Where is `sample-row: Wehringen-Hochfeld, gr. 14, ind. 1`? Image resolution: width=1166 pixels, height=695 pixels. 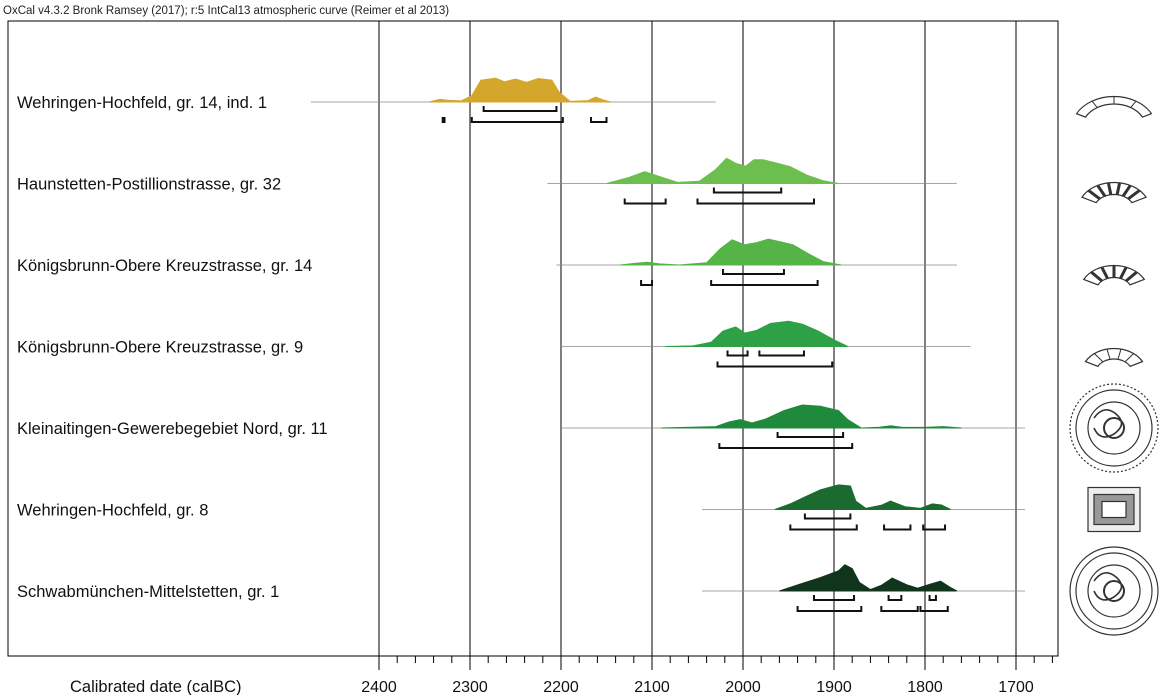
sample-row: Wehringen-Hochfeld, gr. 14, ind. 1 is located at coordinates (366, 100).